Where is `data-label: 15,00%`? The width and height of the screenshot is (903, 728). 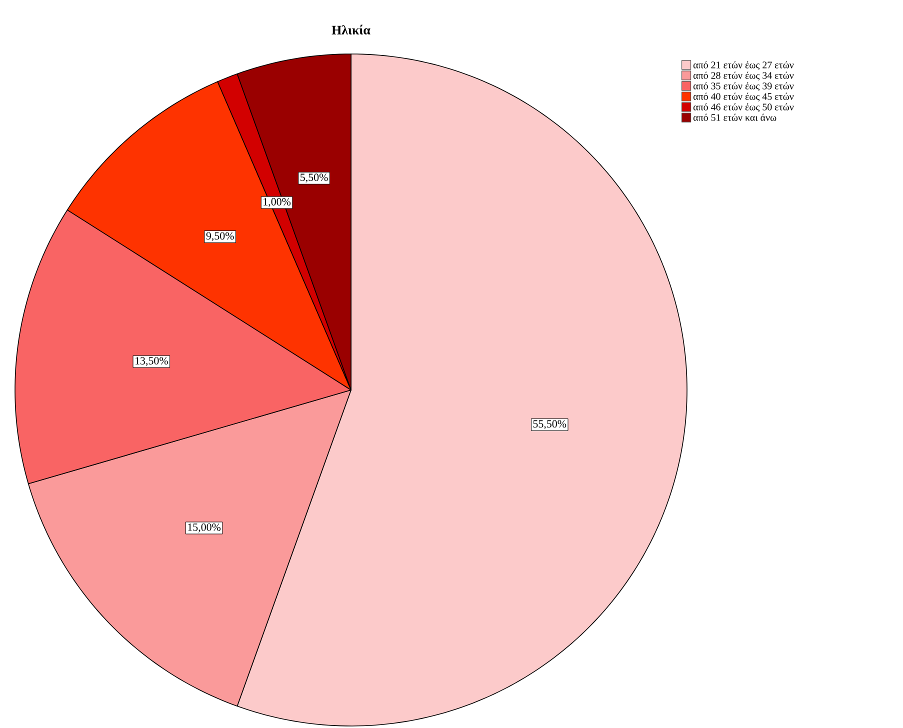
data-label: 15,00% is located at coordinates (204, 528).